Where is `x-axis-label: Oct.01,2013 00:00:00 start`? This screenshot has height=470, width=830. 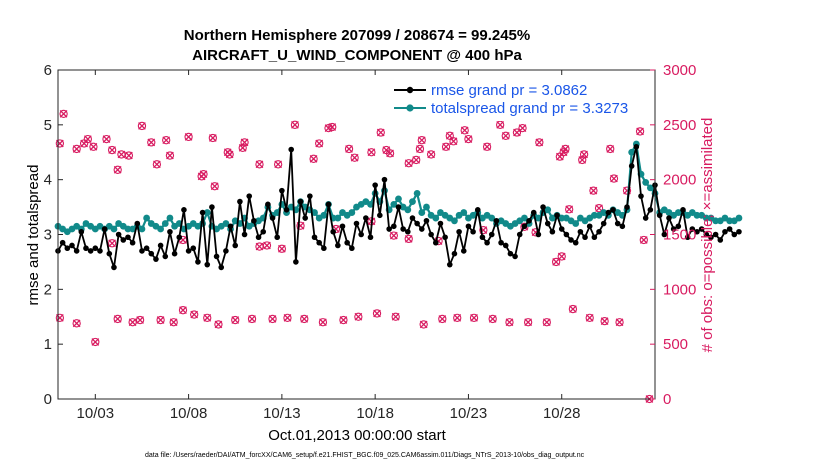 x-axis-label: Oct.01,2013 00:00:00 start is located at coordinates (357, 435).